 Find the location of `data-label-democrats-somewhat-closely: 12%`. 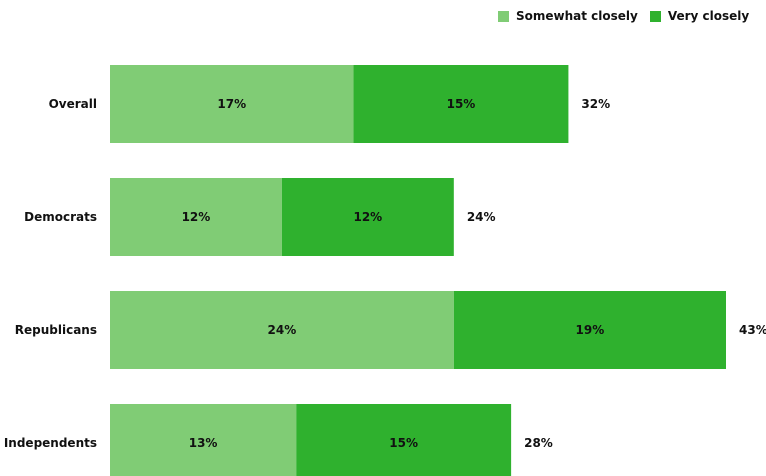

data-label-democrats-somewhat-closely: 12% is located at coordinates (196, 217).